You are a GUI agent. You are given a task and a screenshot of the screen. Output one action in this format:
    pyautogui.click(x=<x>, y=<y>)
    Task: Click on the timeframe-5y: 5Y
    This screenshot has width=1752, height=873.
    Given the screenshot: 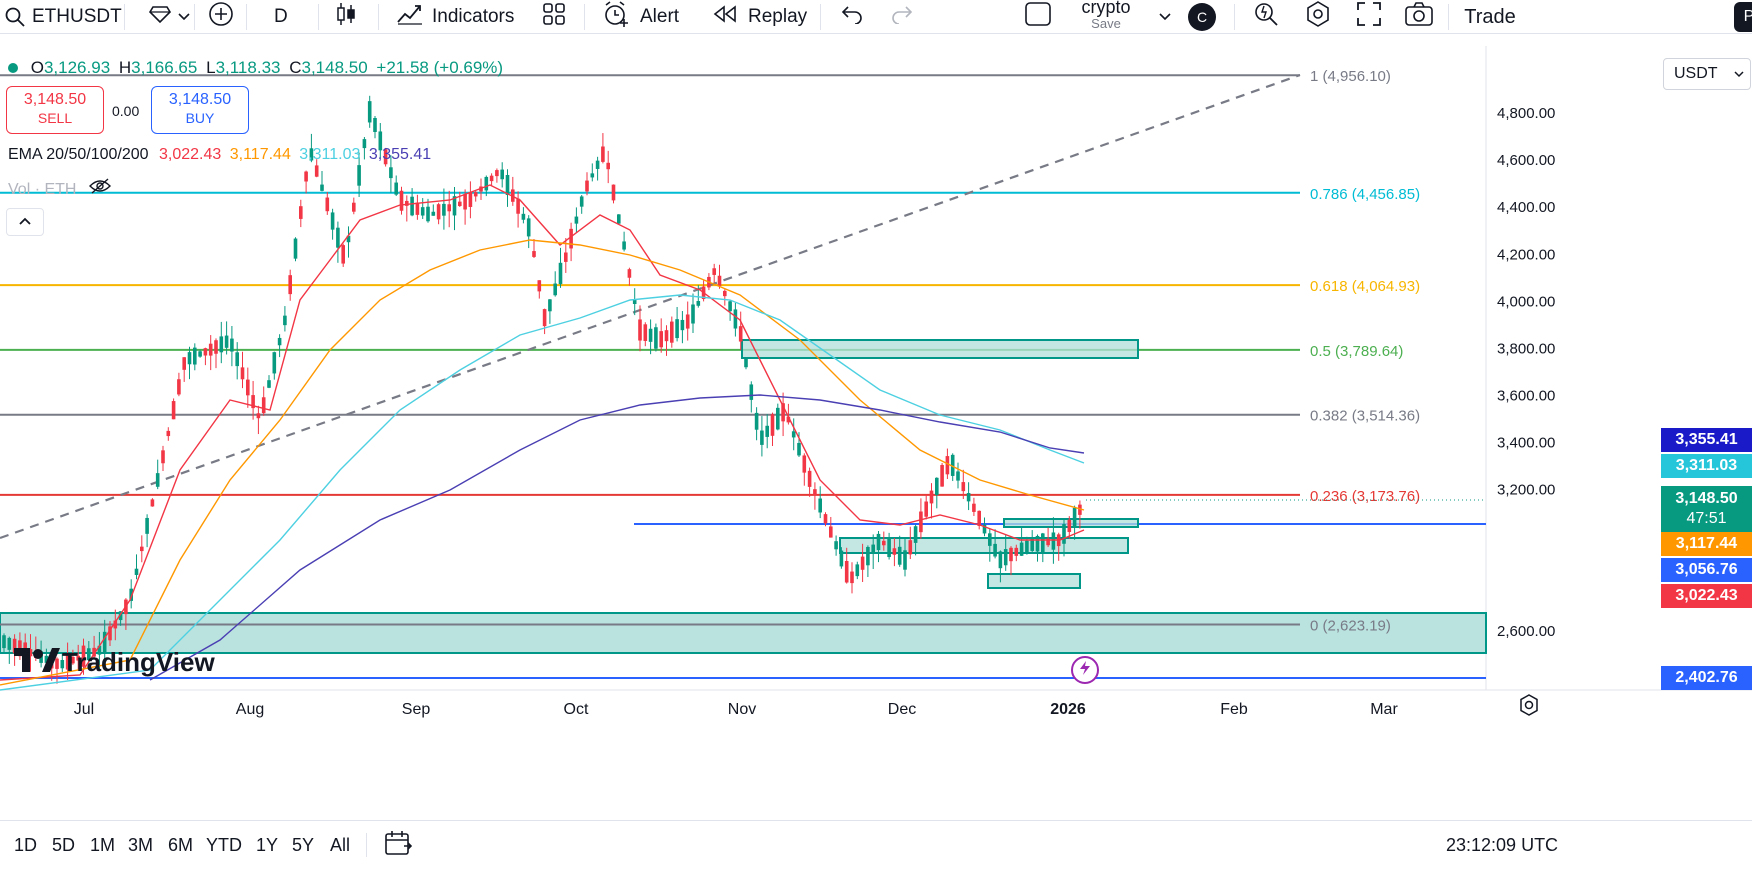 What is the action you would take?
    pyautogui.click(x=303, y=845)
    